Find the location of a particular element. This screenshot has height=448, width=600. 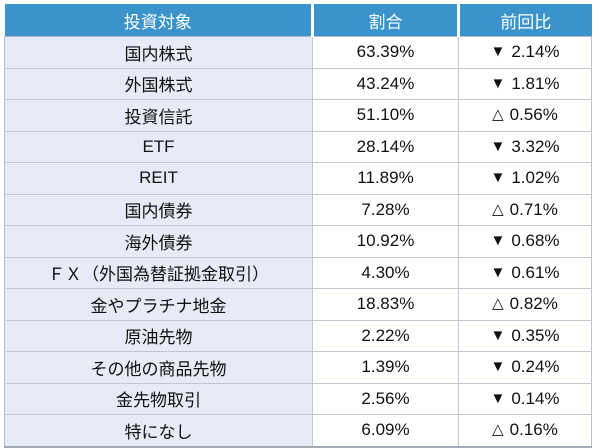

table-row: 特になし 6.09% △ 0.16% is located at coordinates (298, 431).